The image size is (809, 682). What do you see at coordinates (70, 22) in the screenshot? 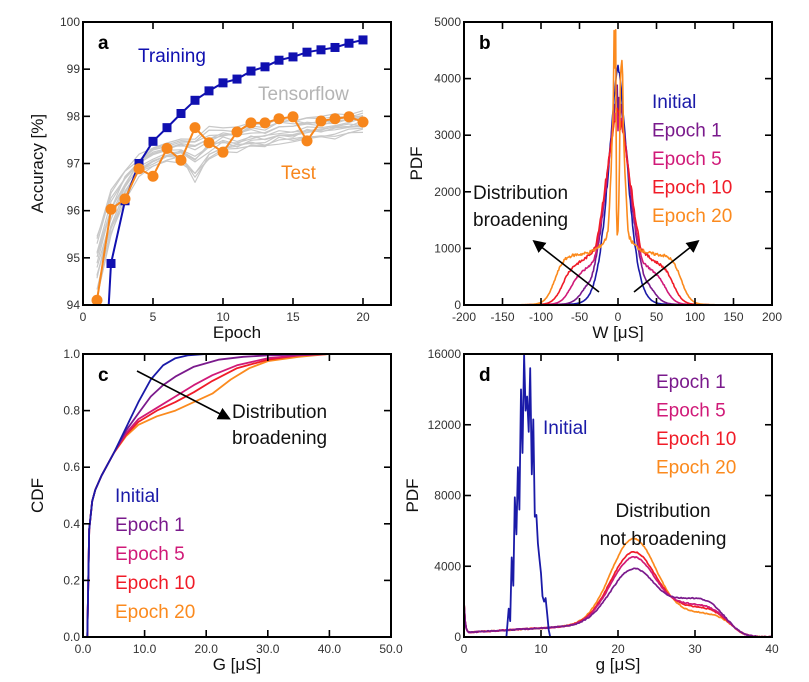
I see `y-tick-label: 100` at bounding box center [70, 22].